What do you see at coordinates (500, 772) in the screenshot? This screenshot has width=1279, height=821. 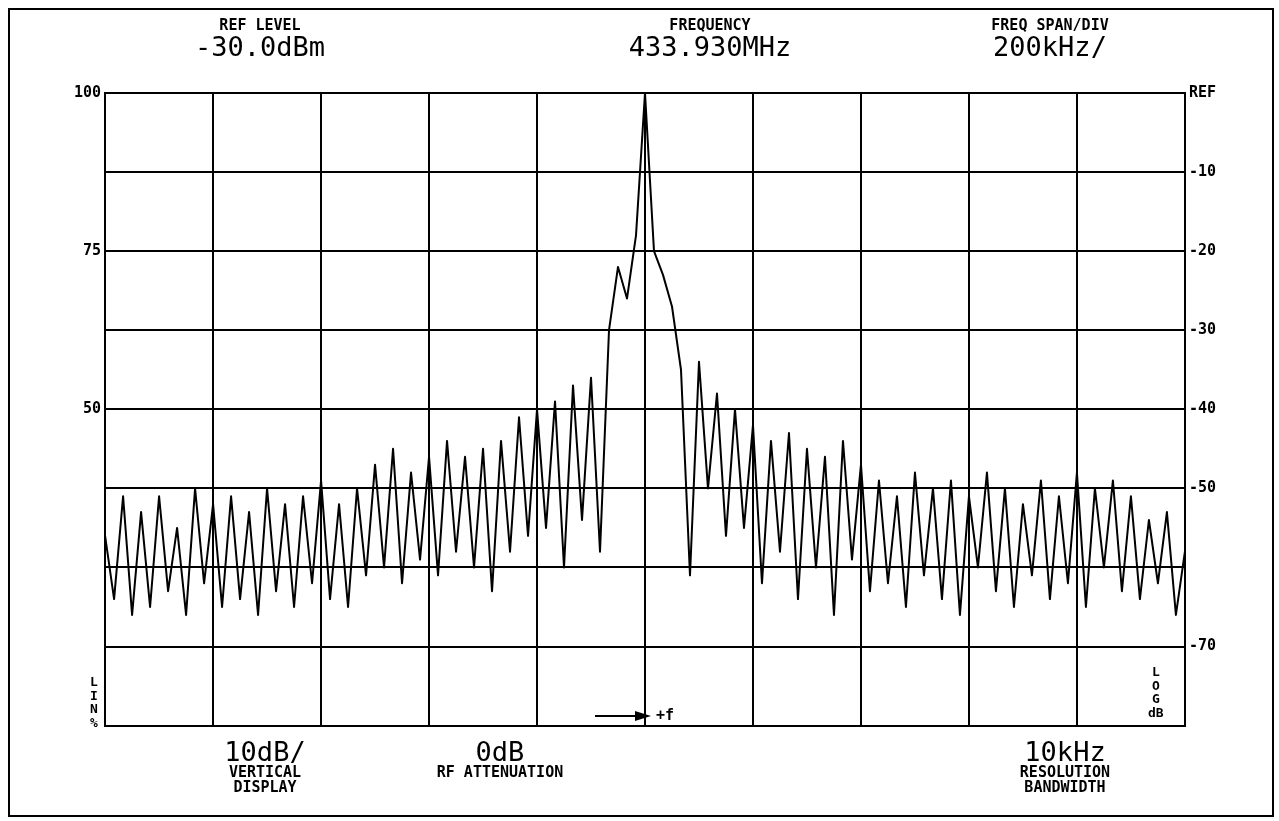 I see `text: RF ATTENUATION` at bounding box center [500, 772].